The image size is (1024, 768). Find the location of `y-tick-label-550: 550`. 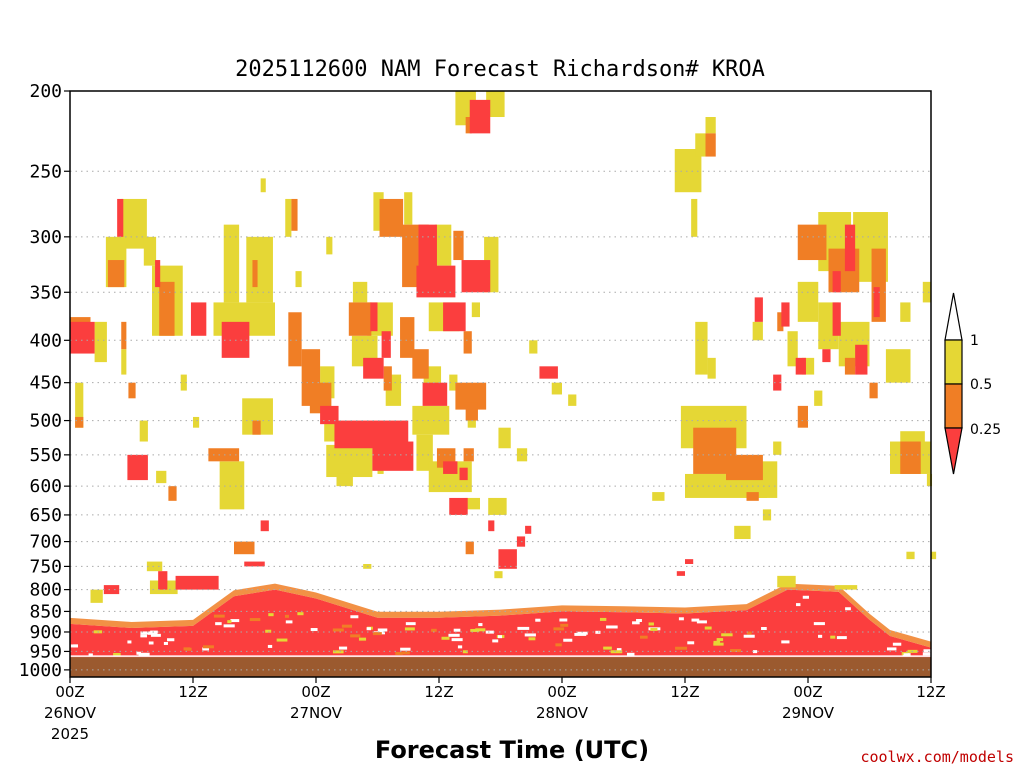

y-tick-label-550: 550 is located at coordinates (45, 455).